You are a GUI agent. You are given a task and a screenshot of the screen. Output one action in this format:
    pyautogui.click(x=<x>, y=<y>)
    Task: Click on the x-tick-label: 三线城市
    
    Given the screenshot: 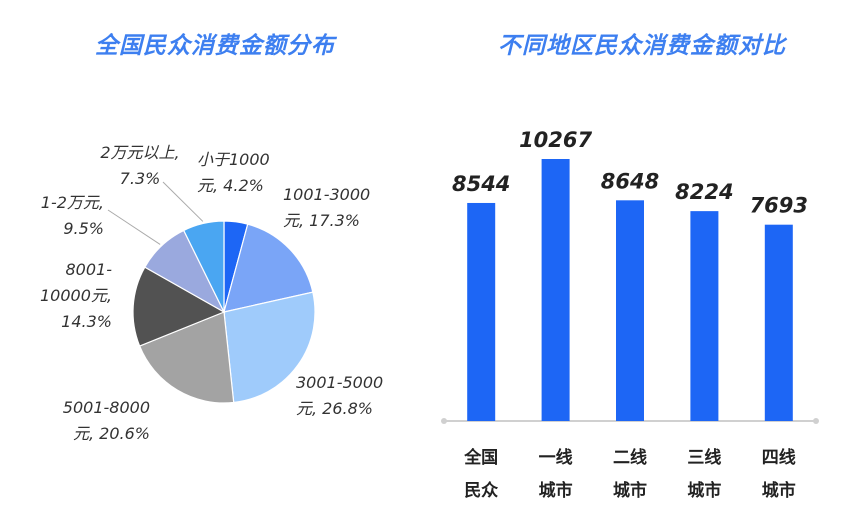 What is the action you would take?
    pyautogui.click(x=704, y=474)
    